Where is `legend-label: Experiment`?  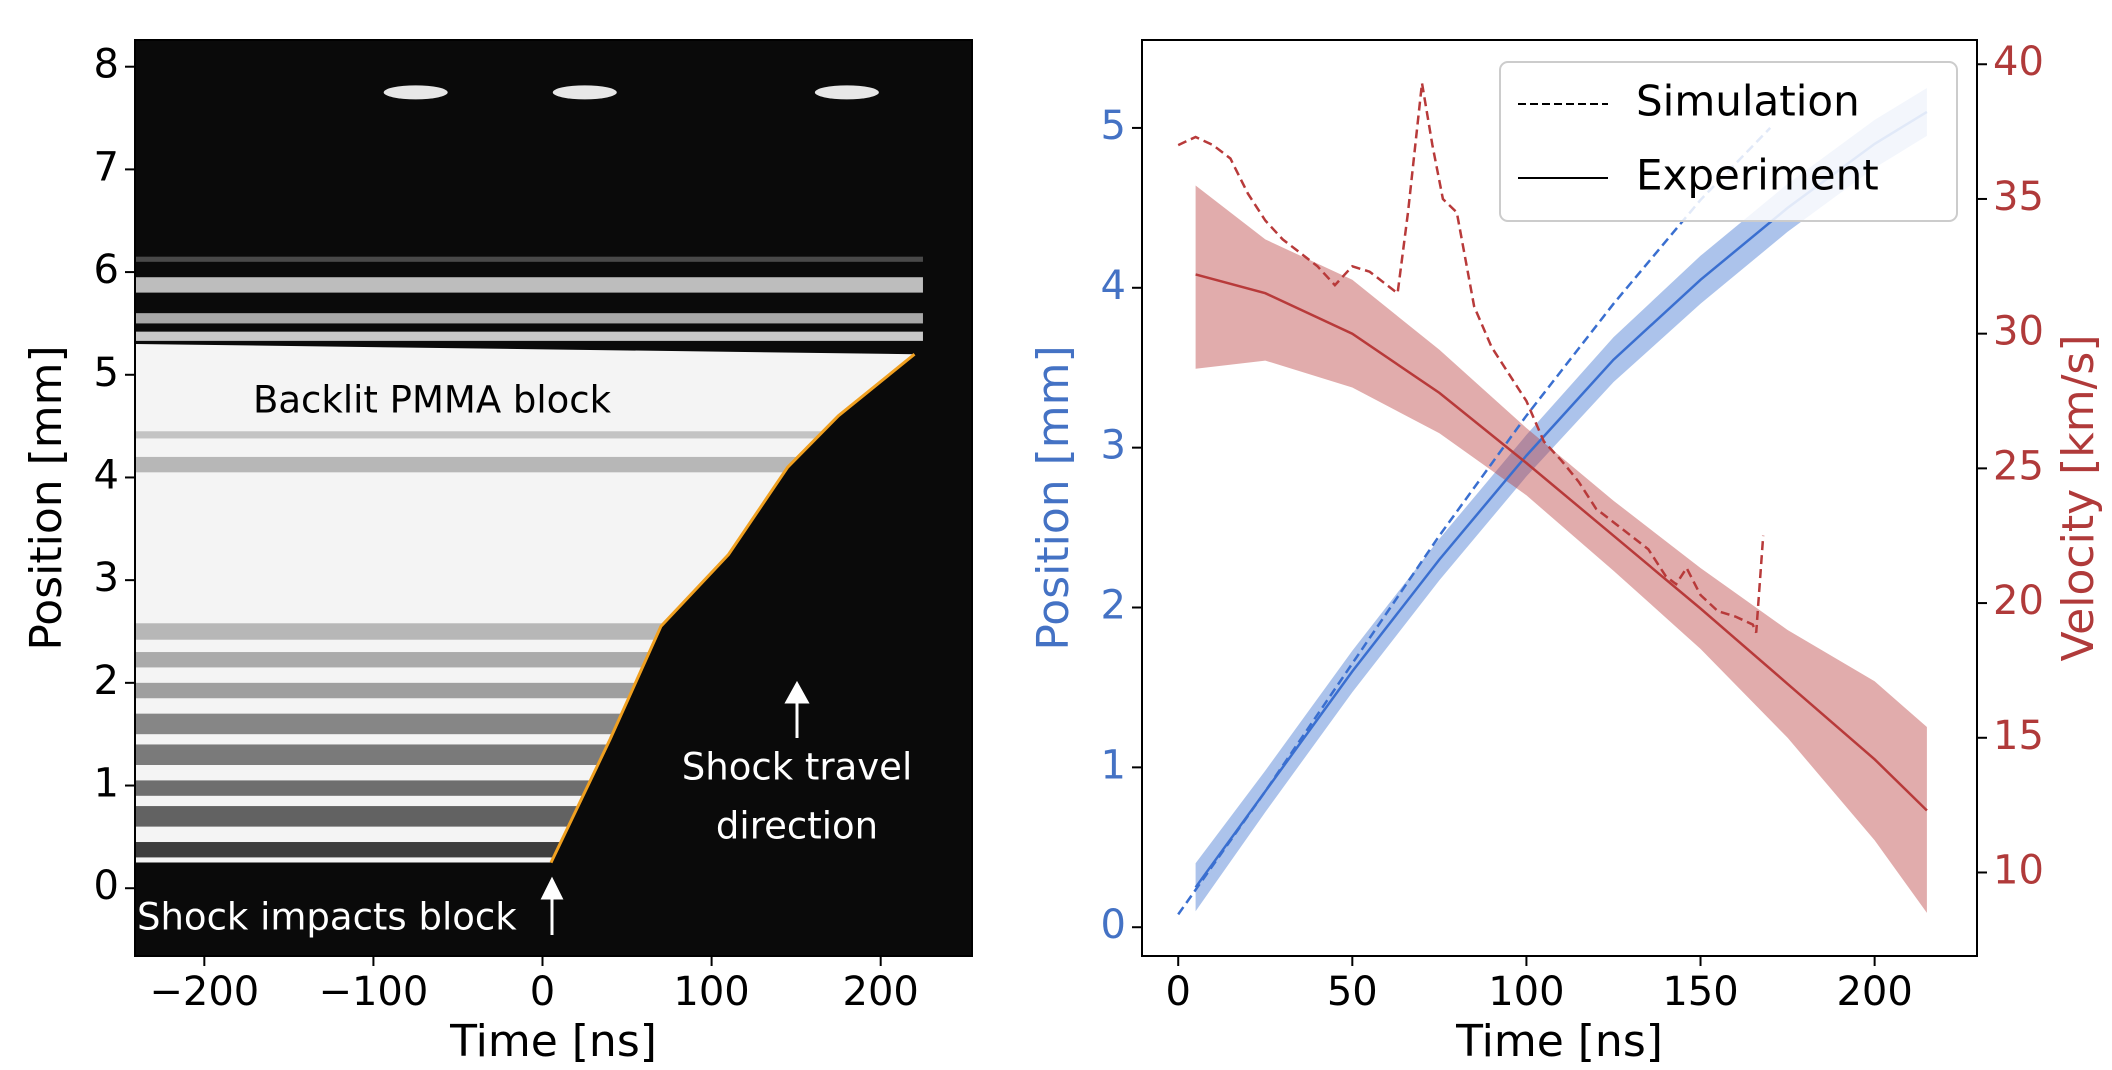 legend-label: Experiment is located at coordinates (1757, 175).